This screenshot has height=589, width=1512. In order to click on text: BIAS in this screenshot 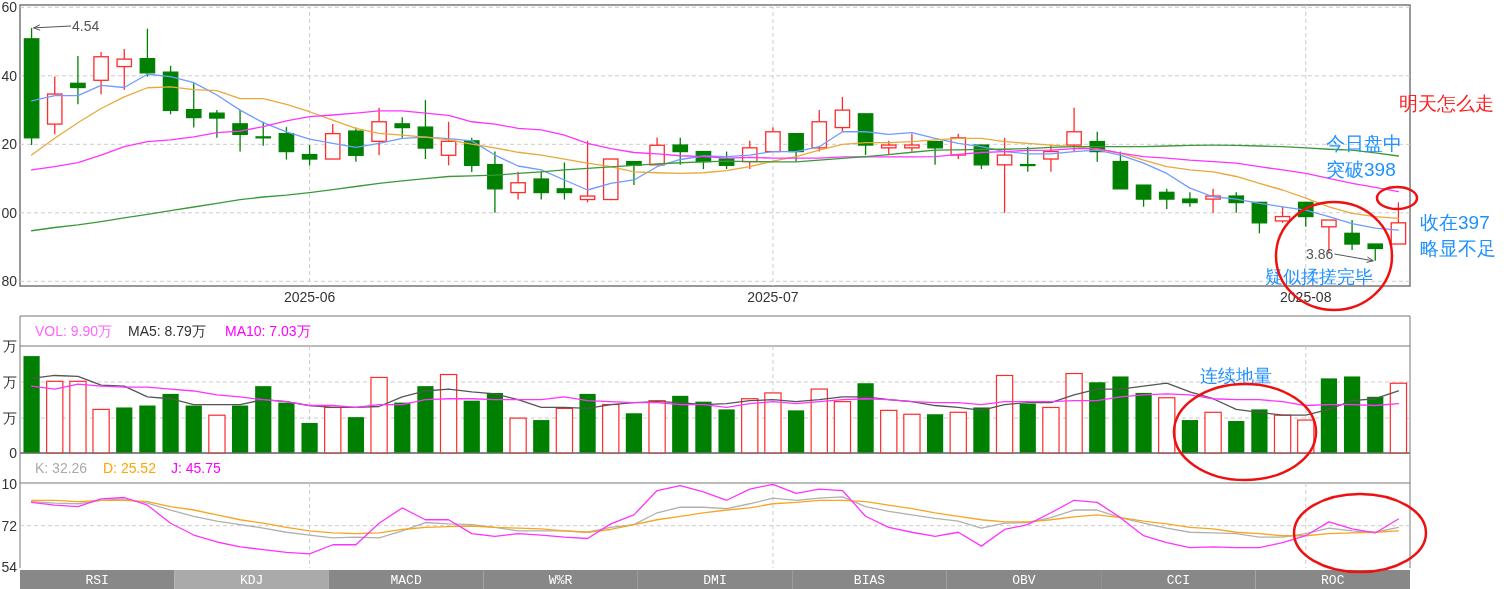, I will do `click(869, 580)`.